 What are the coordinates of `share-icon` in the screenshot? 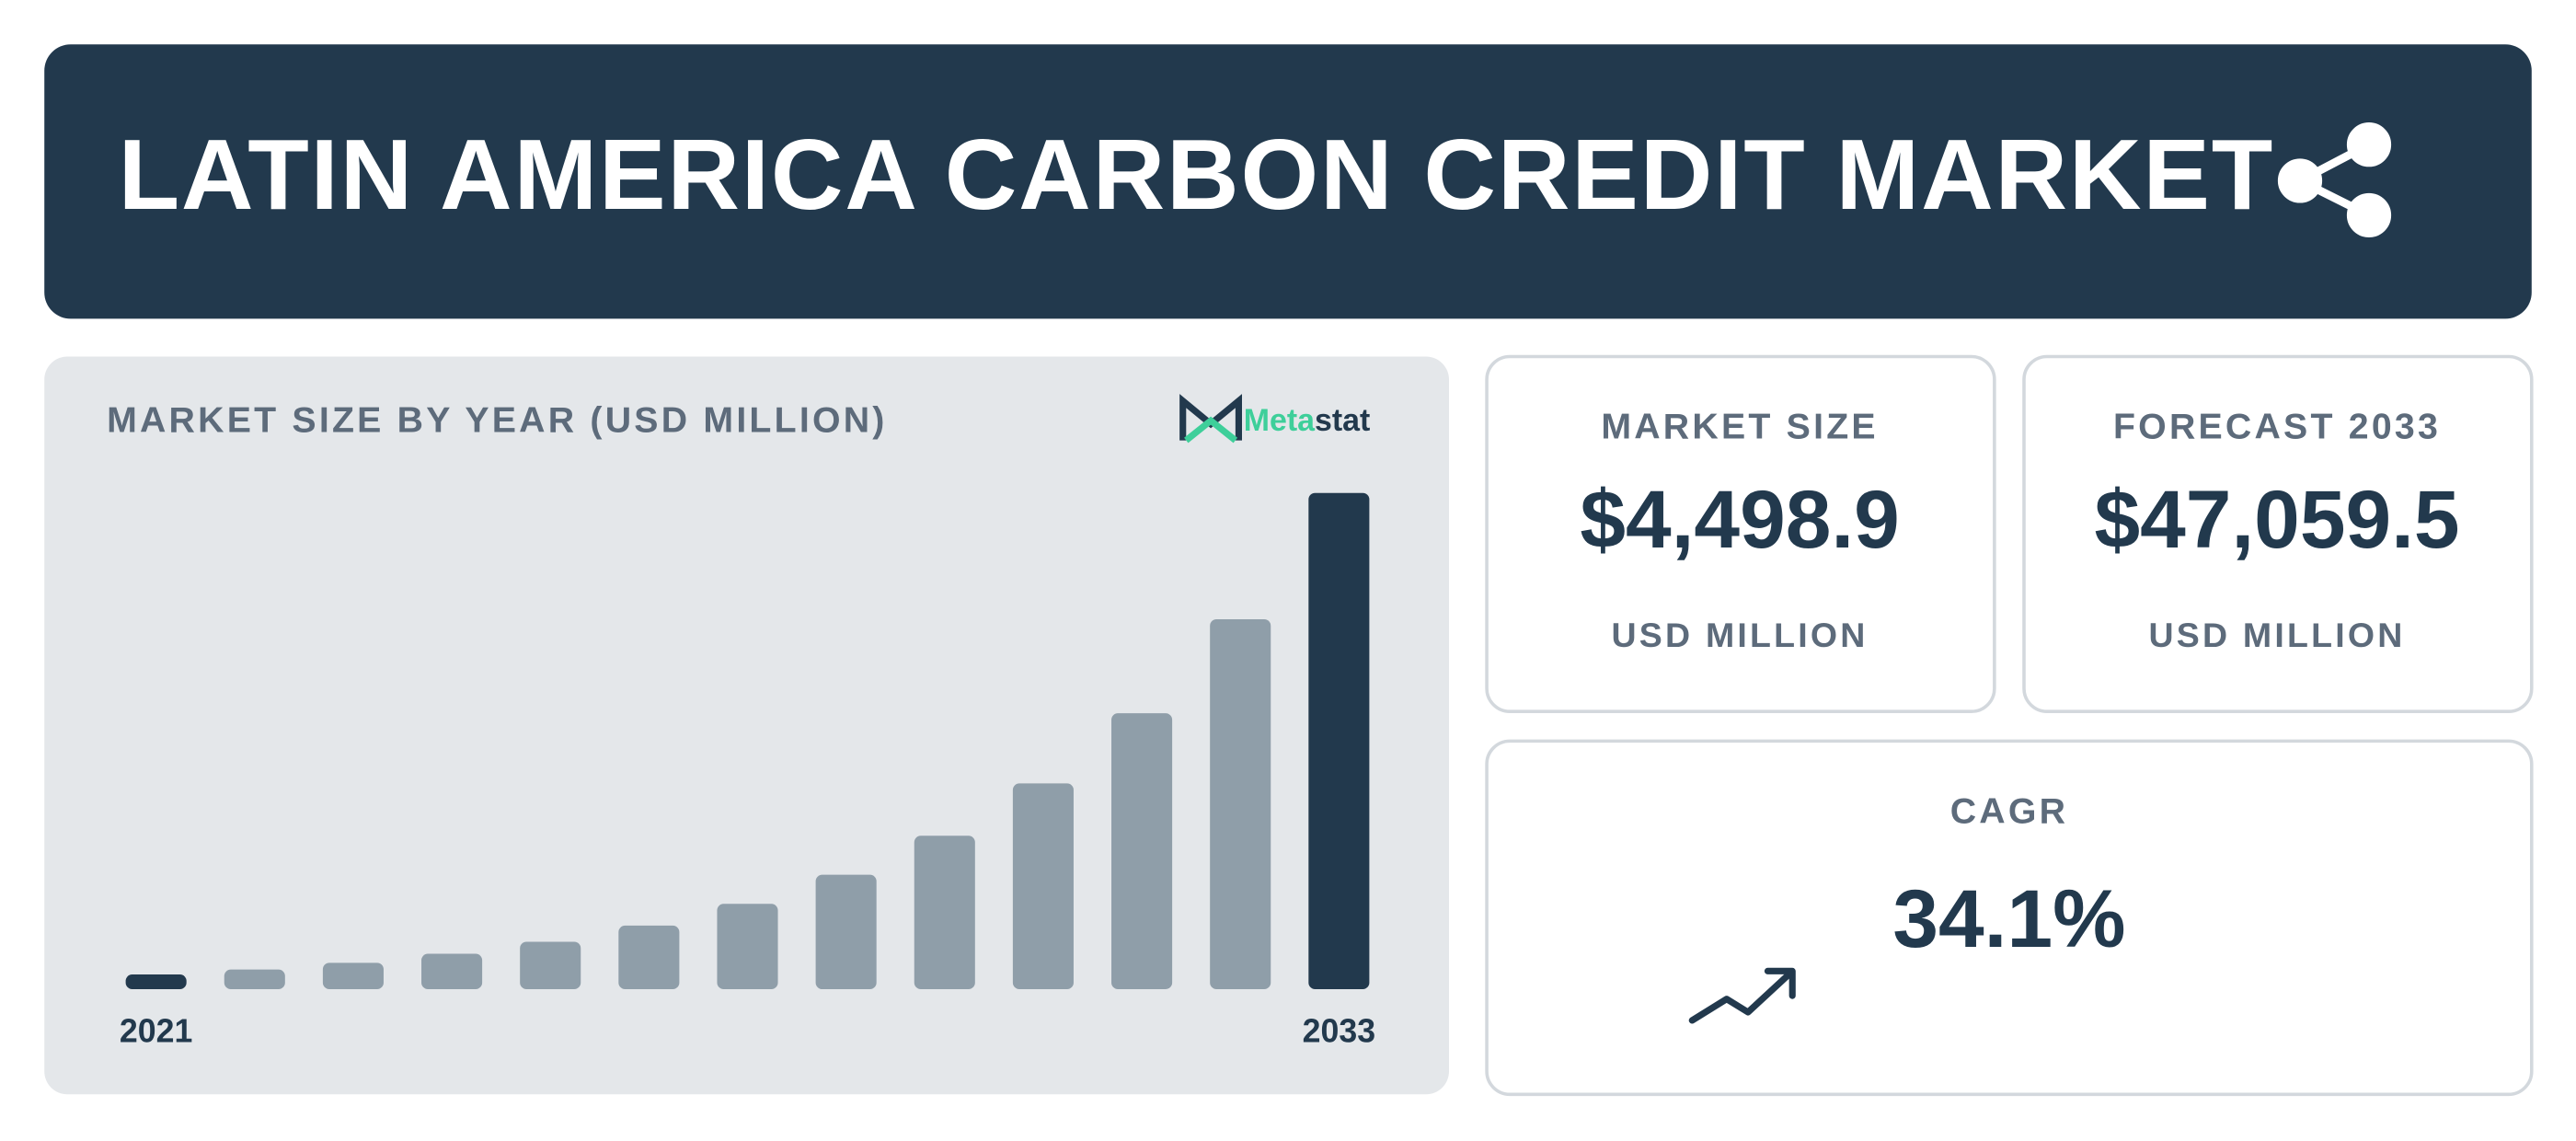 It's located at (2334, 180).